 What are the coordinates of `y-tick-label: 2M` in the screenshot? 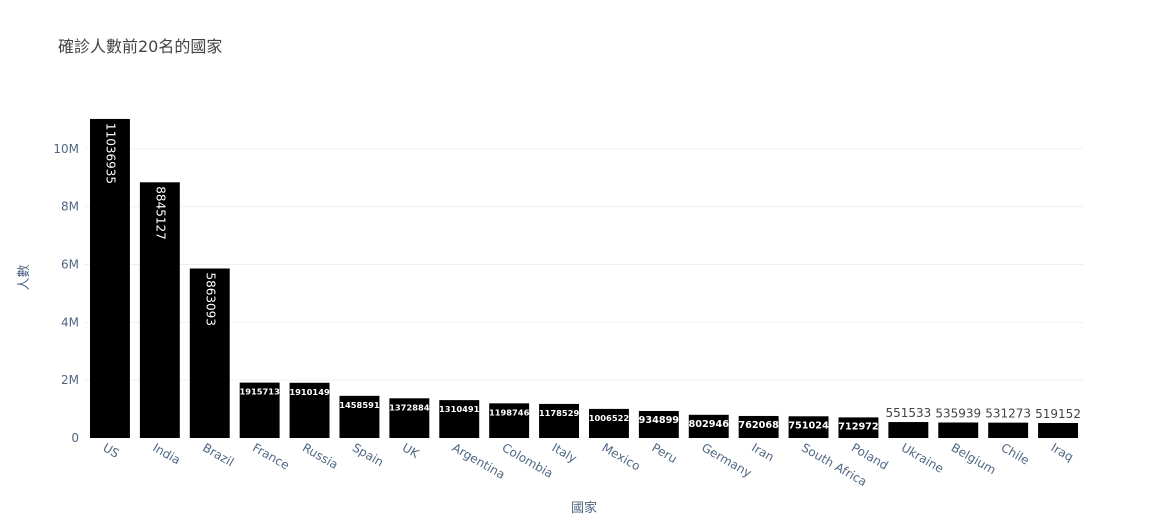 It's located at (70, 380).